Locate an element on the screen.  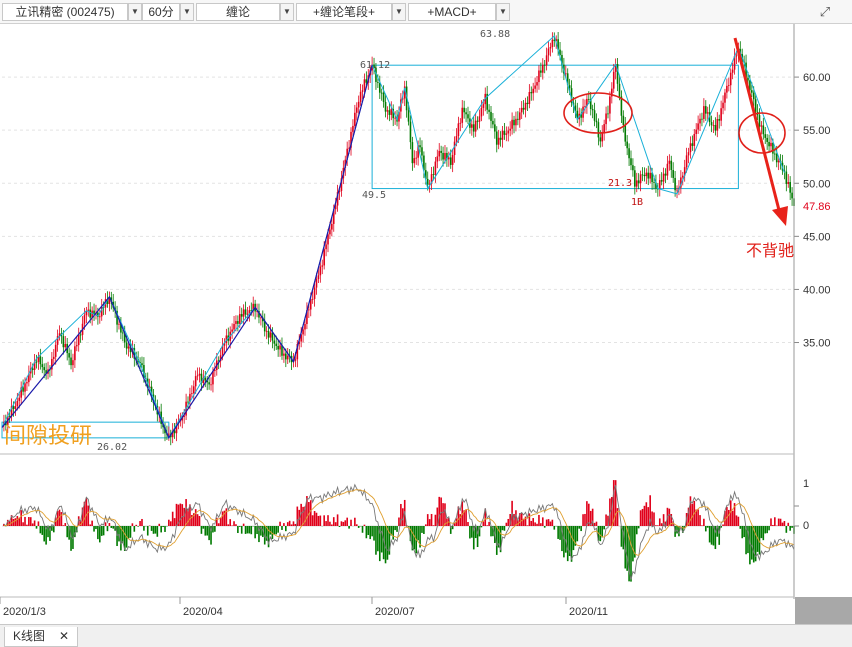
period-dropdown-arrow: ▼ is located at coordinates (187, 12).